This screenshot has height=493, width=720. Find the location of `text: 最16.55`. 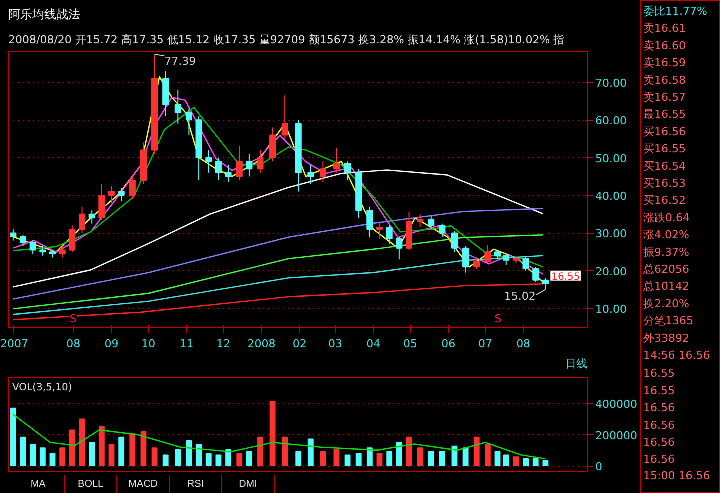

text: 最16.55 is located at coordinates (665, 115).